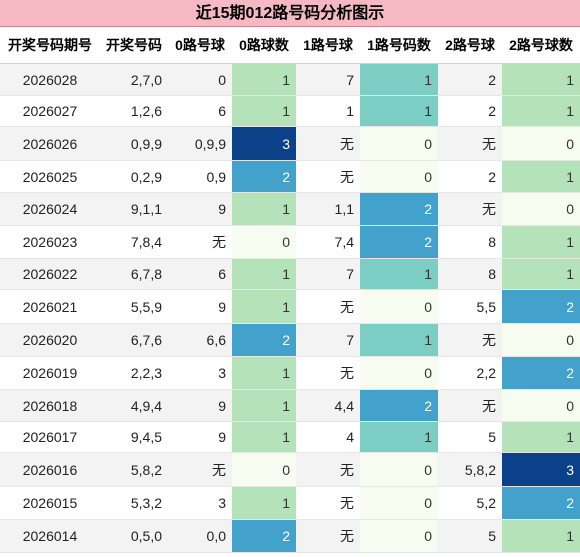 This screenshot has height=557, width=580. I want to click on cell-numbers: 2,7,0, so click(134, 79).